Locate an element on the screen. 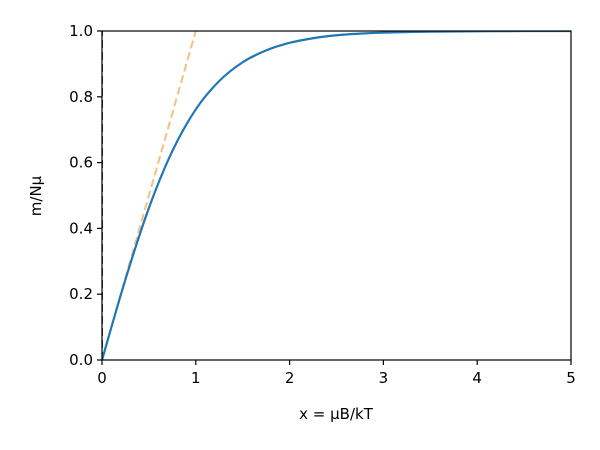 The width and height of the screenshot is (600, 450). x-axis-label: x = μB/kT is located at coordinates (336, 414).